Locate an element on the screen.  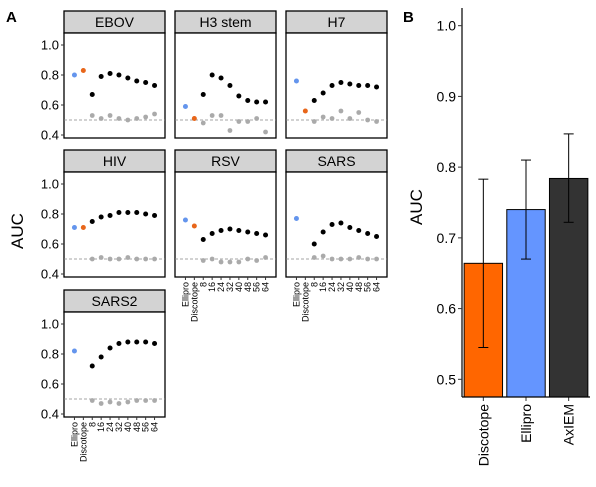
x-tick-label: 8 is located at coordinates (92, 424).